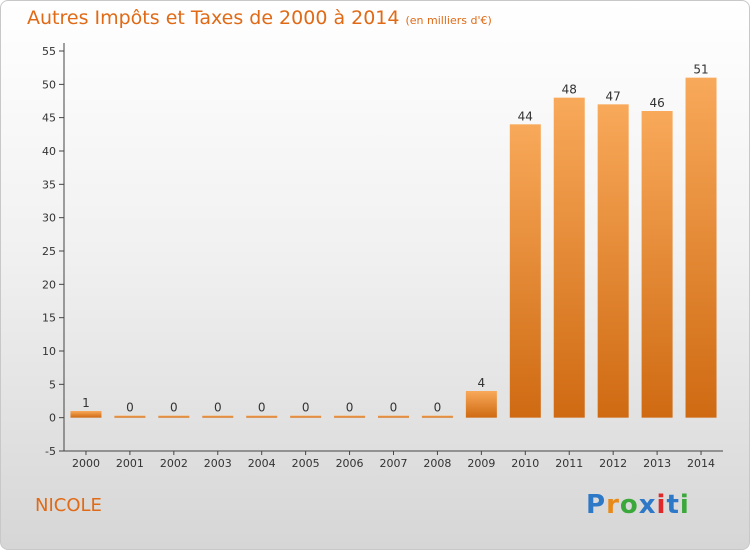  What do you see at coordinates (86, 403) in the screenshot?
I see `data-label: 1` at bounding box center [86, 403].